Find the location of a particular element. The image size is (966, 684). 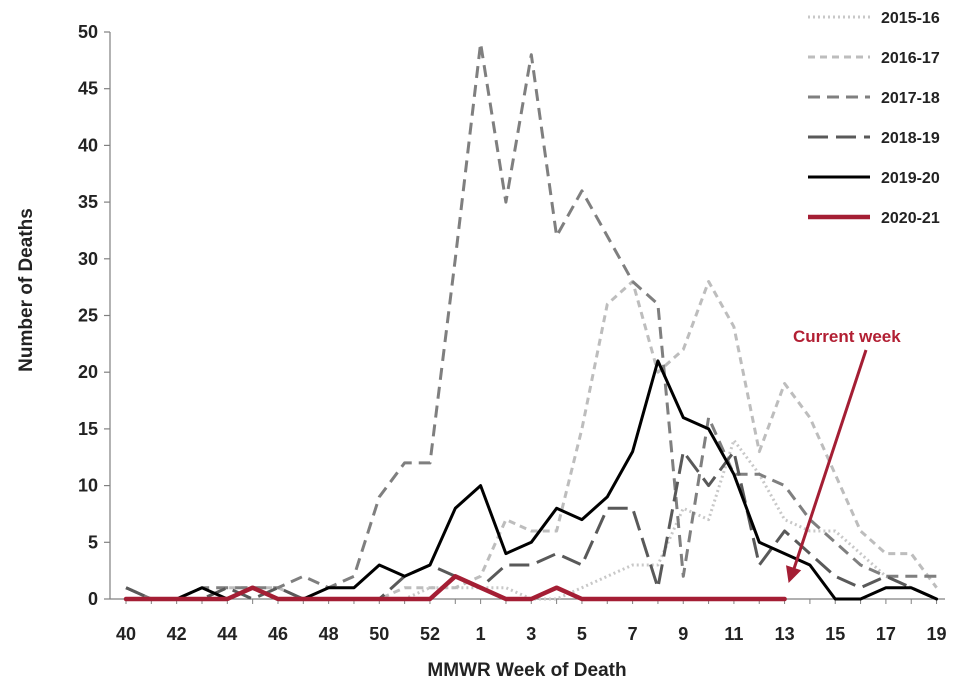

legend-label-2019-20: 2019-20 is located at coordinates (910, 178).